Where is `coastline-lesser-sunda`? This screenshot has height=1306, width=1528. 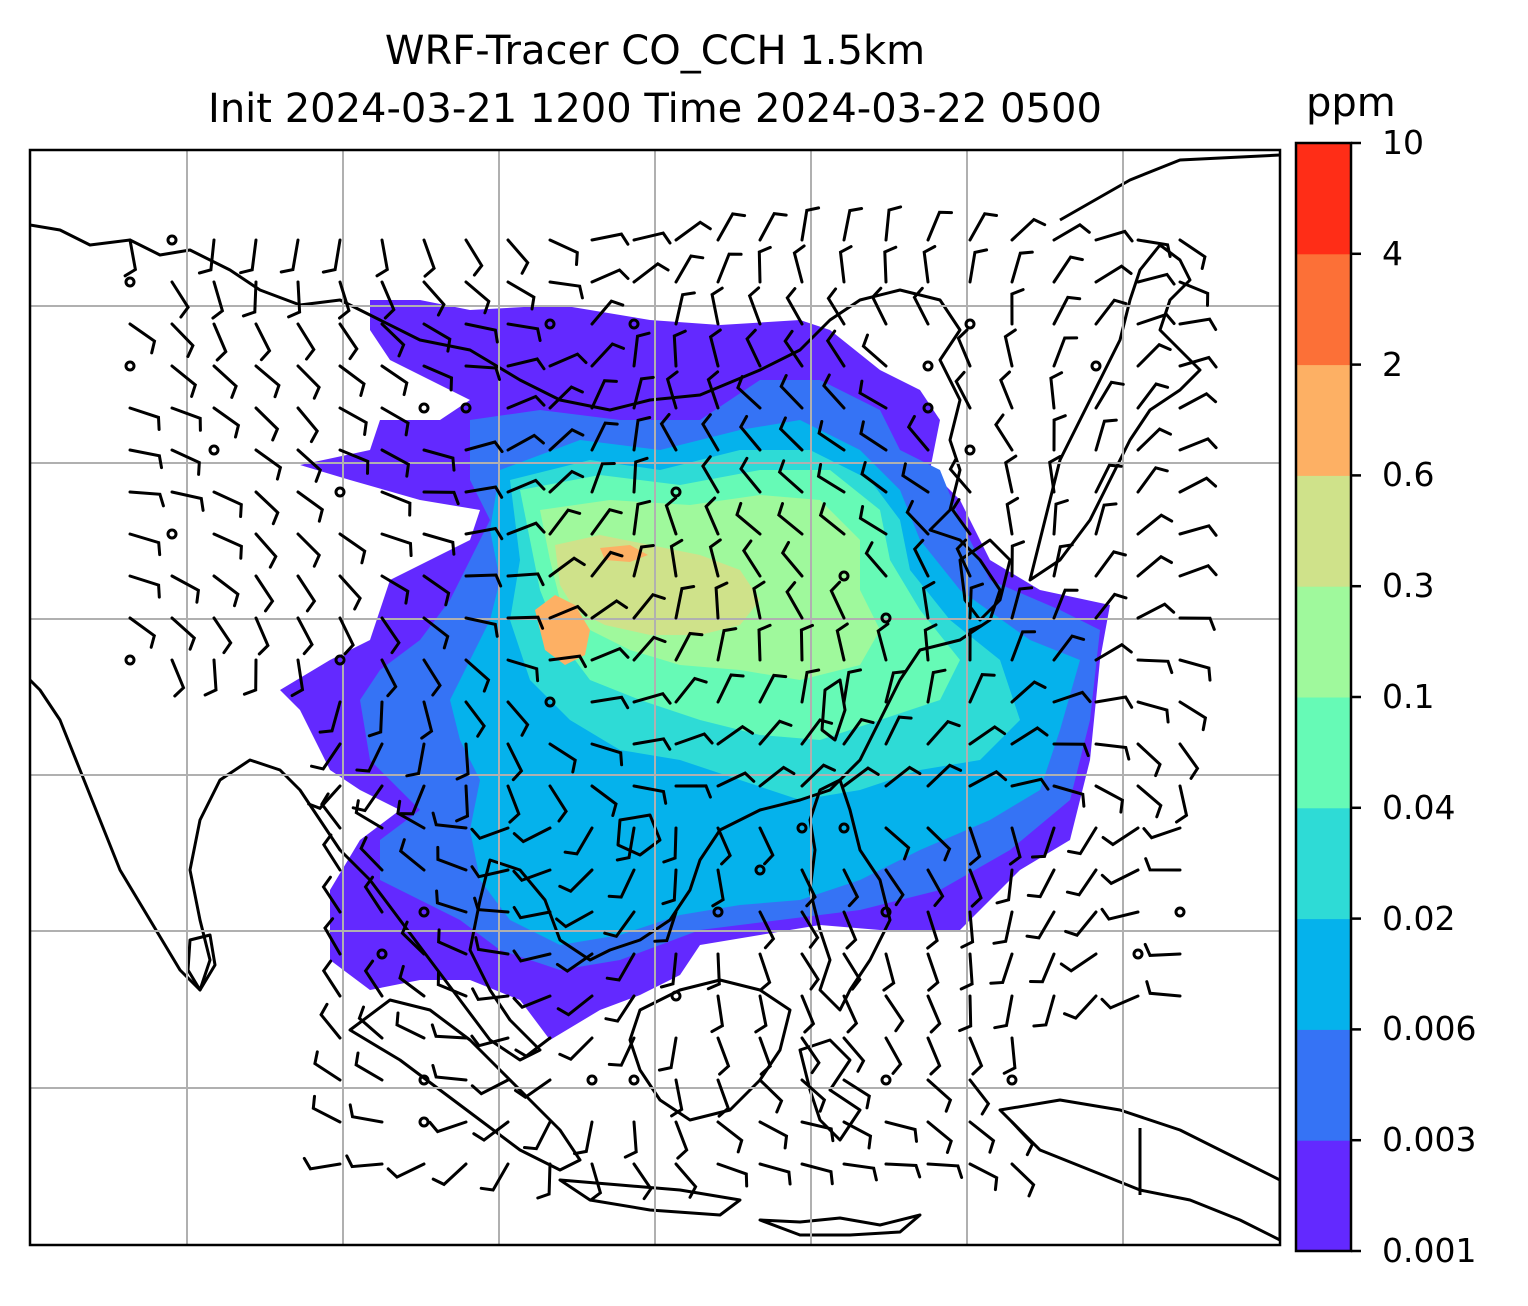
coastline-lesser-sunda is located at coordinates (840, 1225).